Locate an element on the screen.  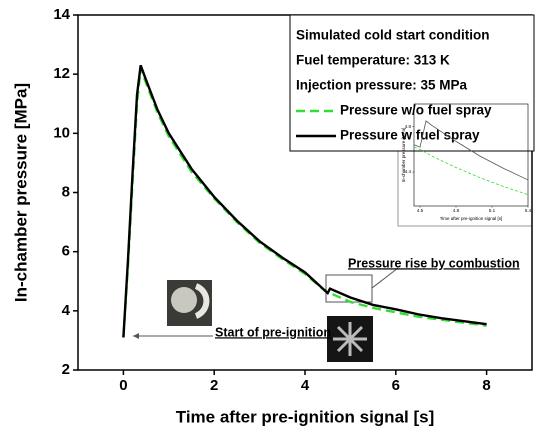
y-tick-label: 4 is located at coordinates (66, 310).